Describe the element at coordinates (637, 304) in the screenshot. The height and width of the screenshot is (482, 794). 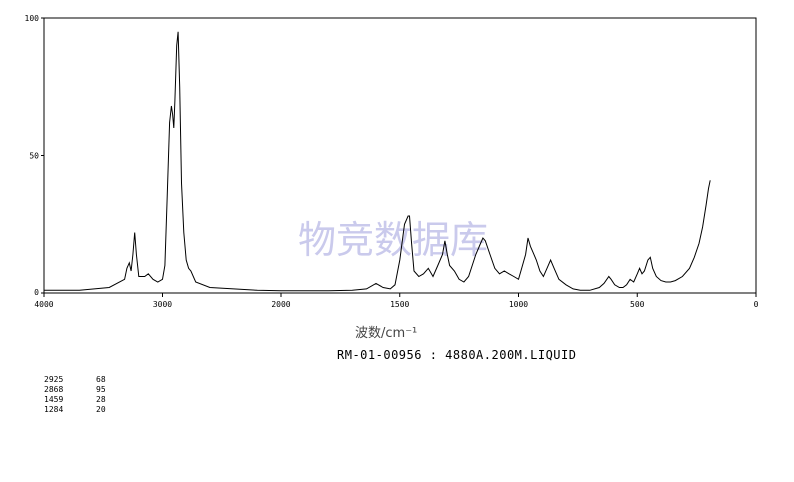
I see `x-tick-label: 500` at that location.